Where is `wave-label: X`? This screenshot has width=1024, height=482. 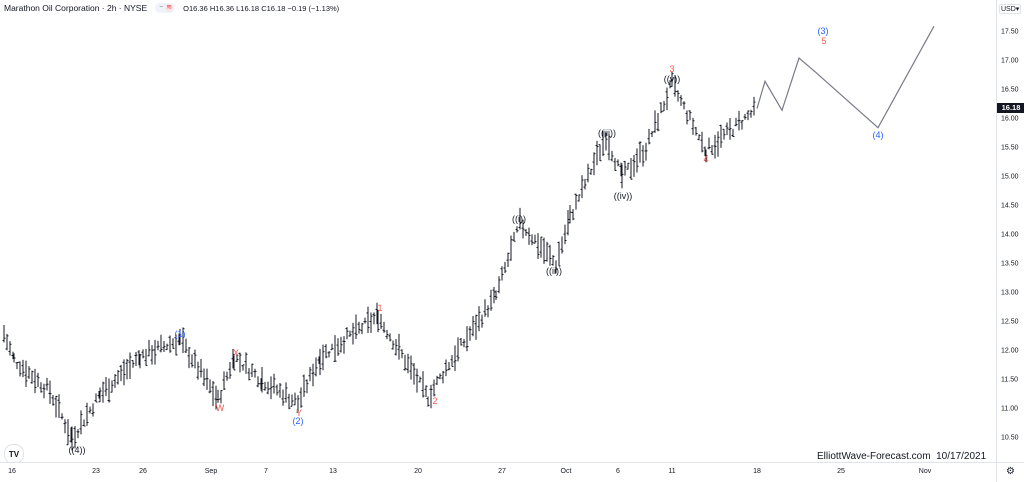
wave-label: X is located at coordinates (236, 353).